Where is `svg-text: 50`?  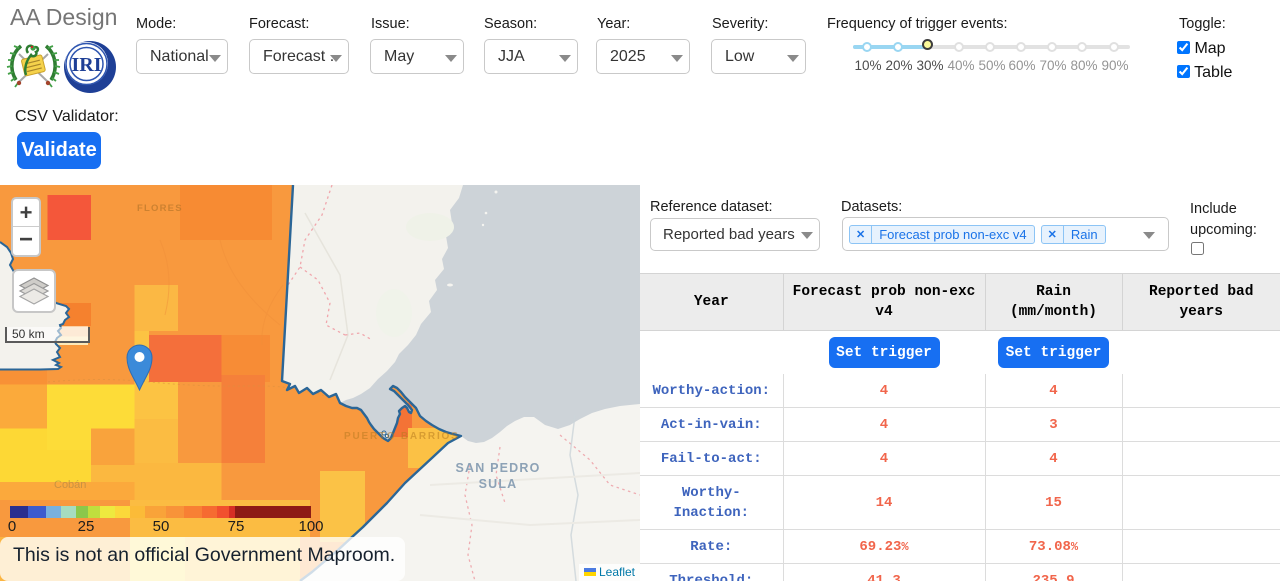
svg-text: 50 is located at coordinates (161, 526).